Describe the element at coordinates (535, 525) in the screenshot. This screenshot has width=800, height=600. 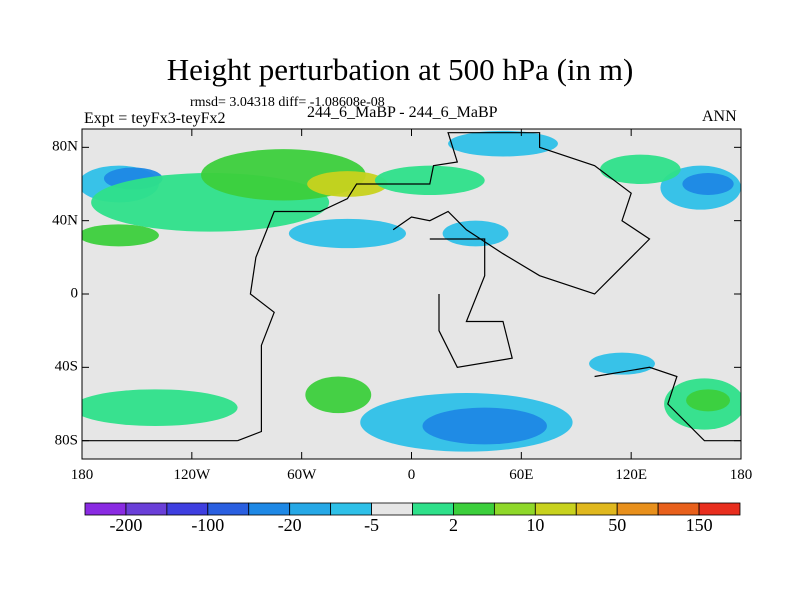
I see `colorbar-label-5: 10` at that location.